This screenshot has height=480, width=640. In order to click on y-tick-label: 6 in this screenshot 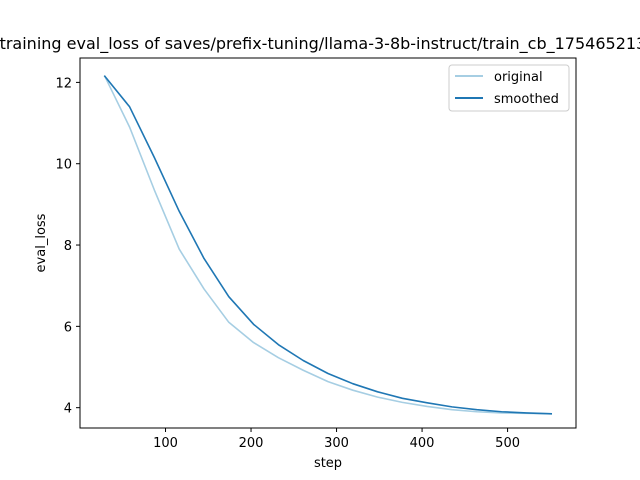, I will do `click(68, 327)`.